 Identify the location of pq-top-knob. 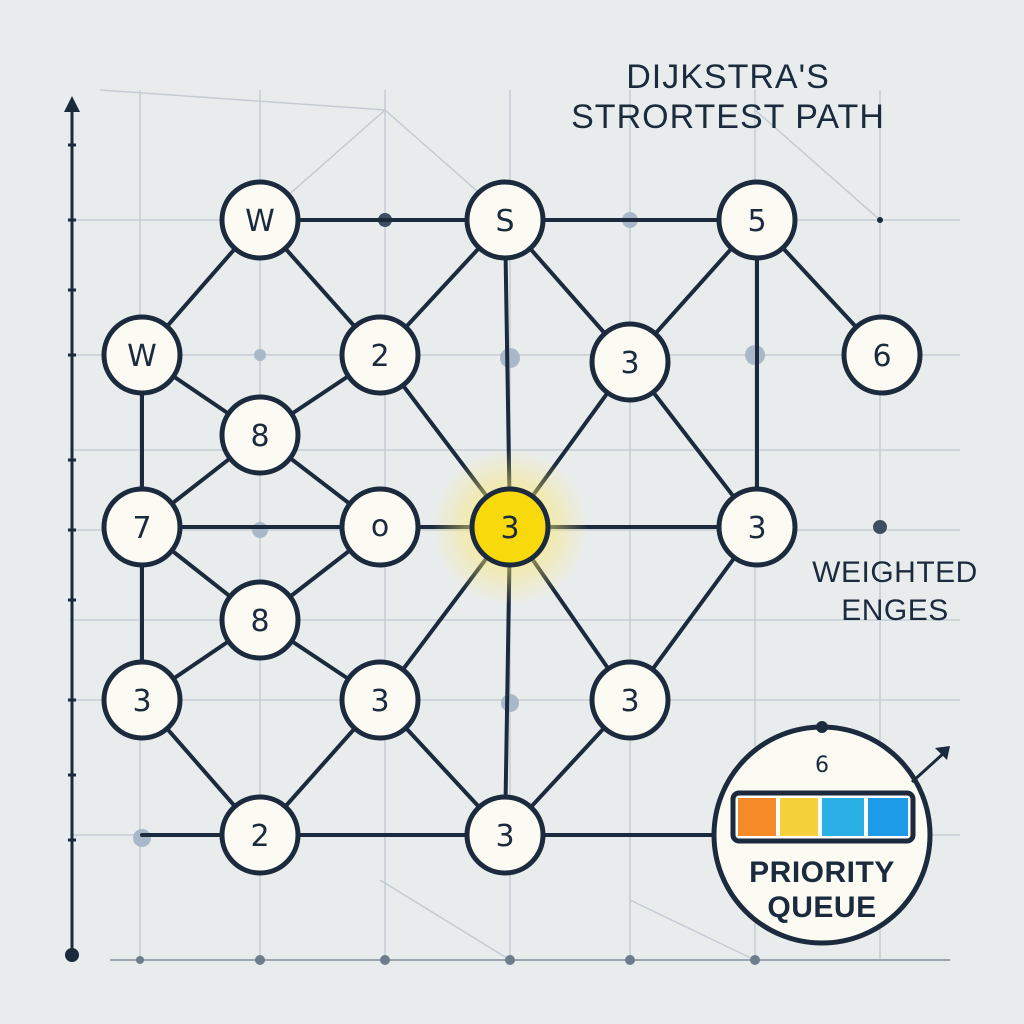
(822, 727).